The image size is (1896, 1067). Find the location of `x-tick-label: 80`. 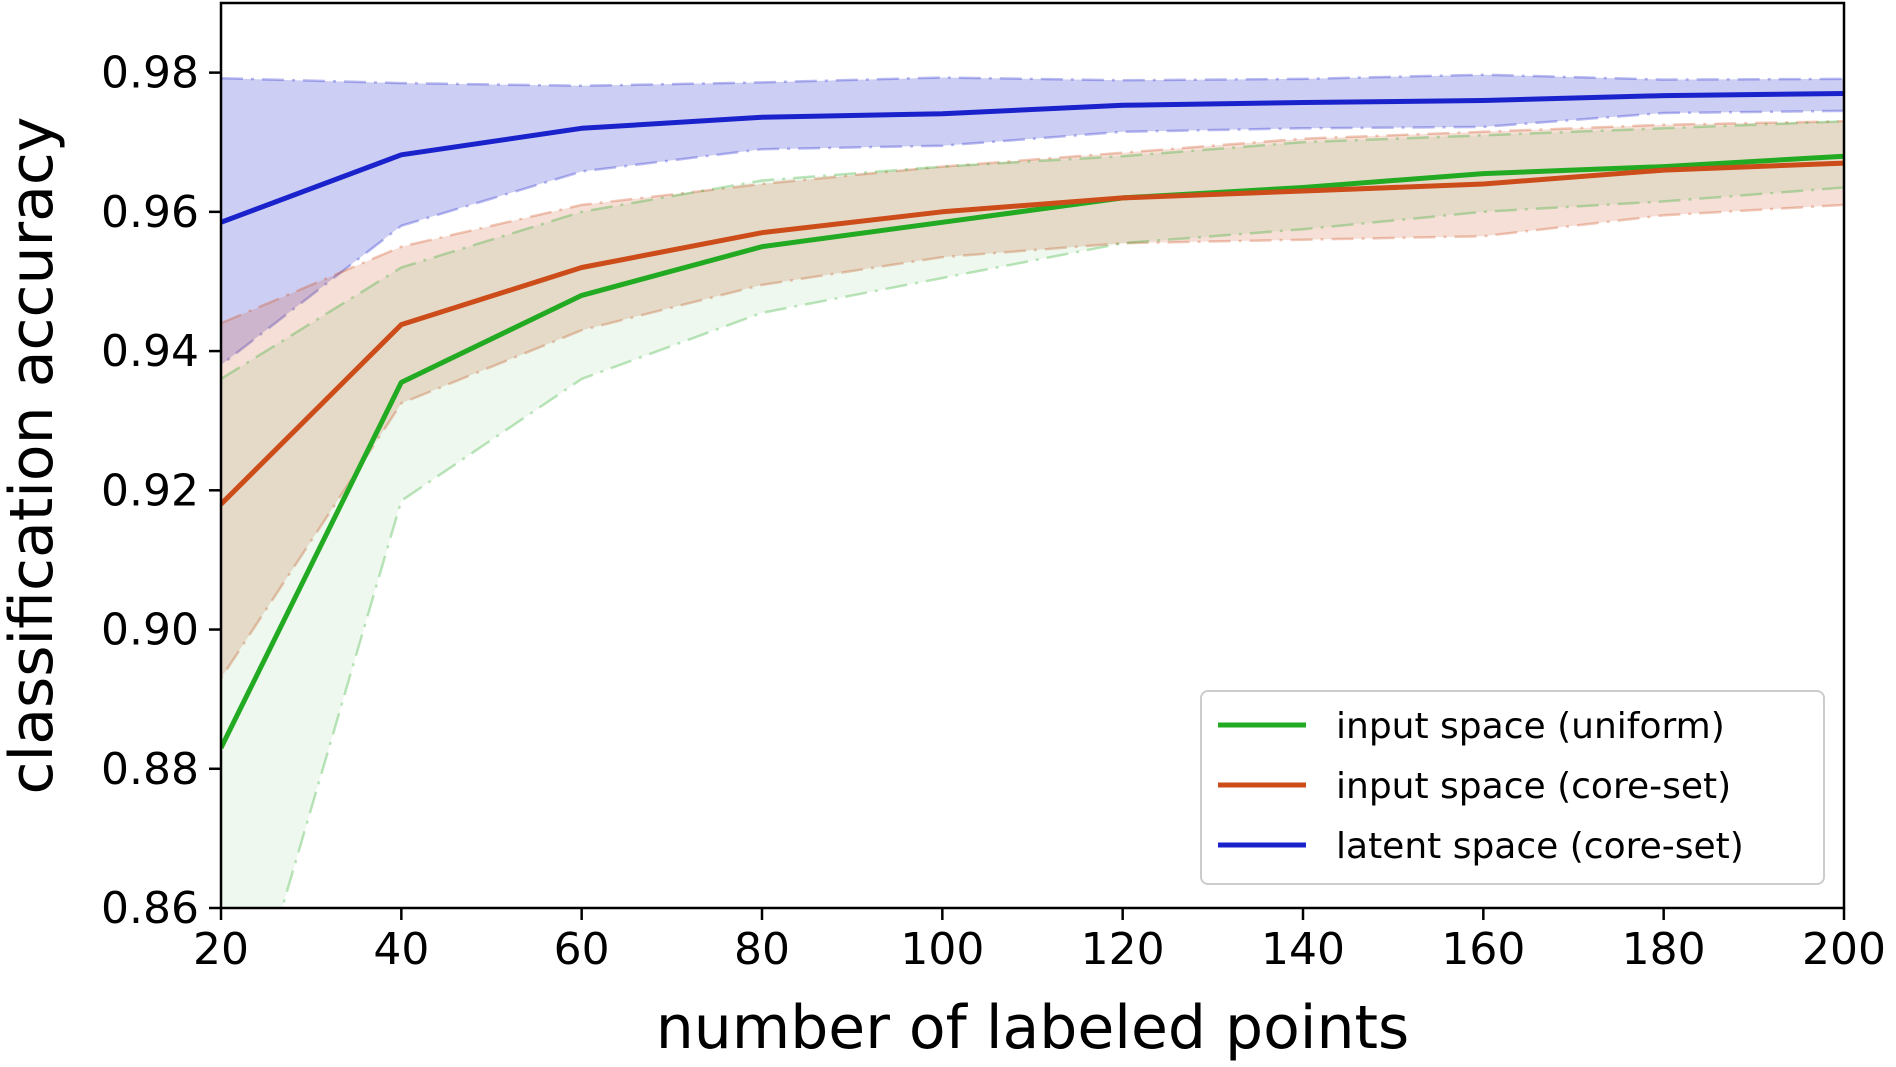

x-tick-label: 80 is located at coordinates (762, 949).